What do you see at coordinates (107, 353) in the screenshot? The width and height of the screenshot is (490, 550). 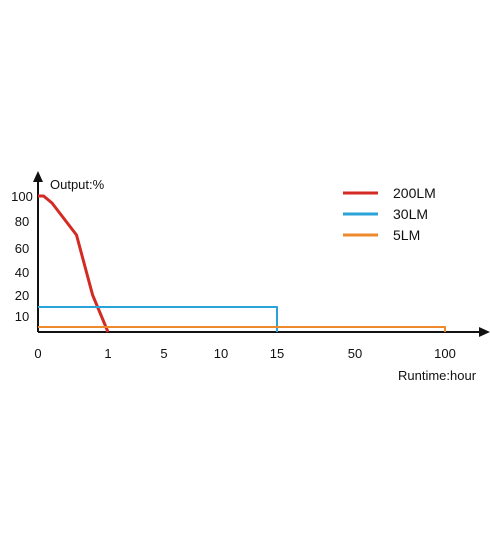 I see `x-tick-label: 1` at bounding box center [107, 353].